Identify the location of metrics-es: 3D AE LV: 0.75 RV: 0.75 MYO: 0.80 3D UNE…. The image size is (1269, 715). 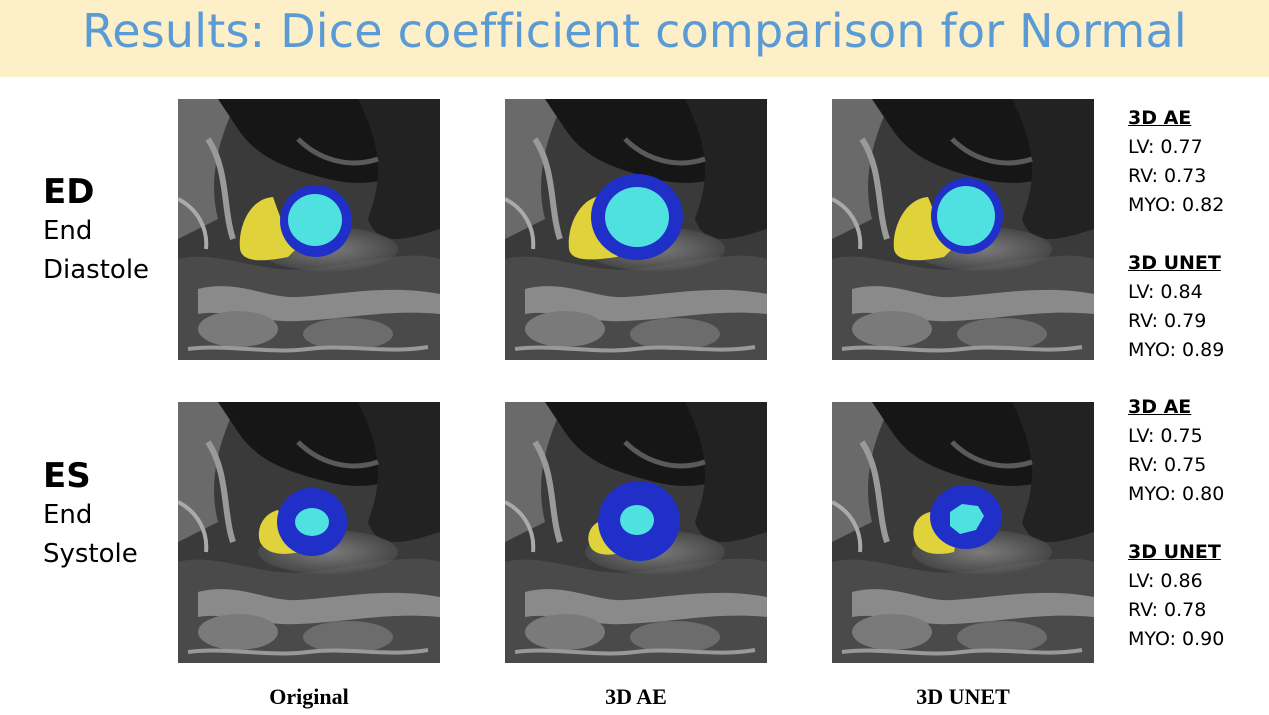
(1176, 523).